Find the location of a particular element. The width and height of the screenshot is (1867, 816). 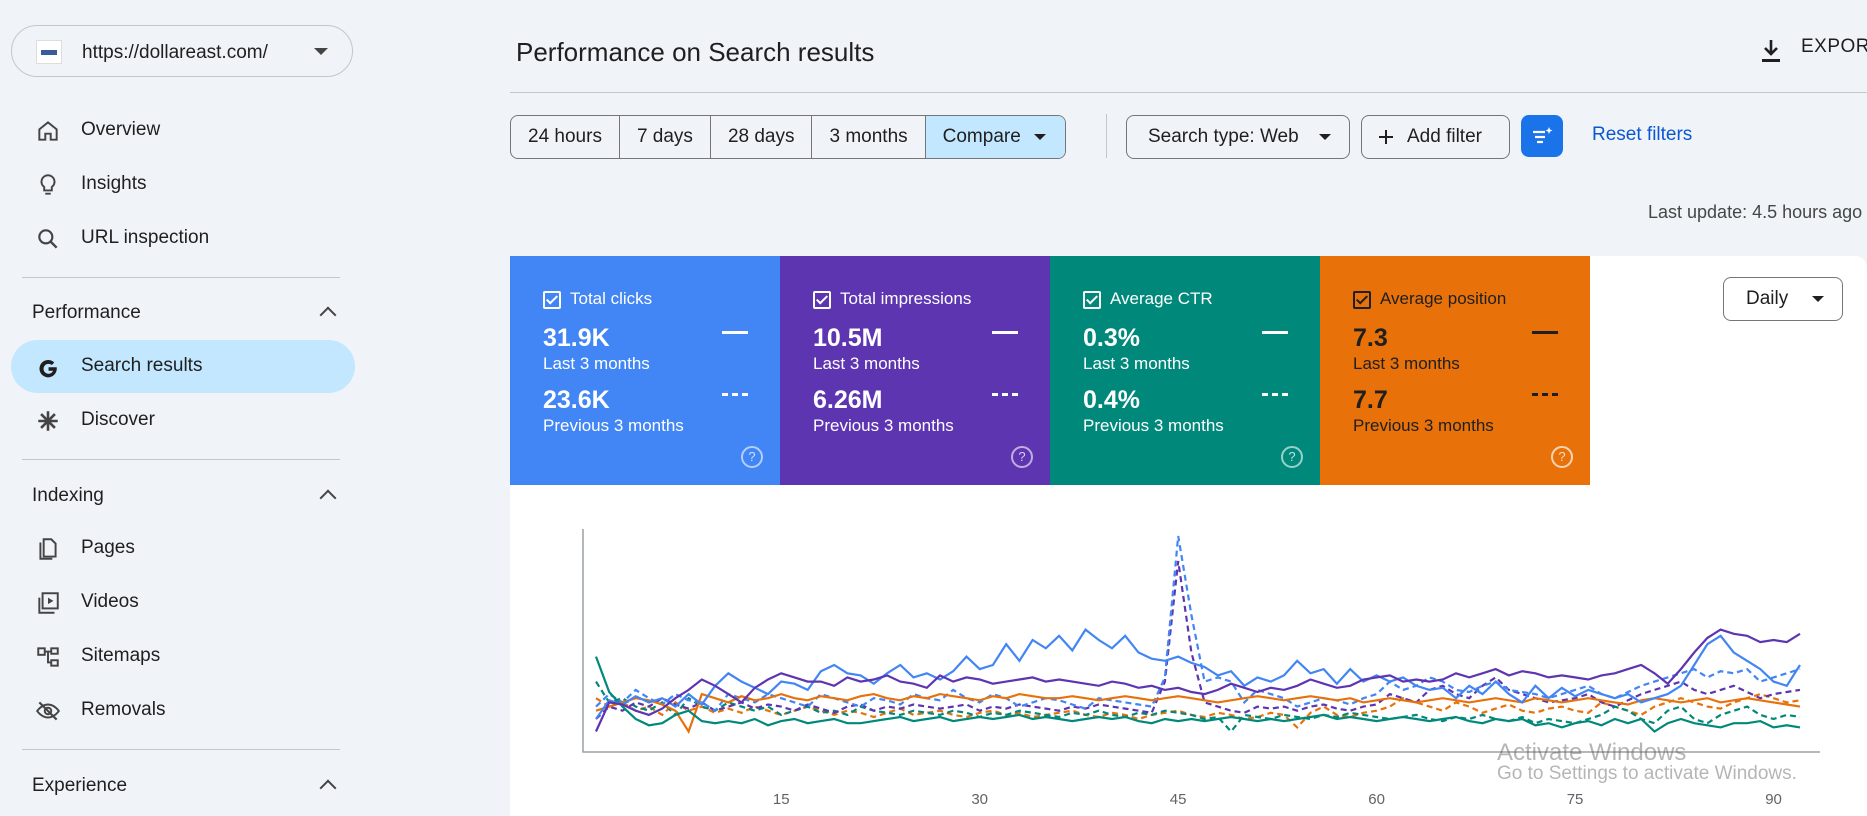

property-selector: https://dollareast.com/ is located at coordinates (182, 51).